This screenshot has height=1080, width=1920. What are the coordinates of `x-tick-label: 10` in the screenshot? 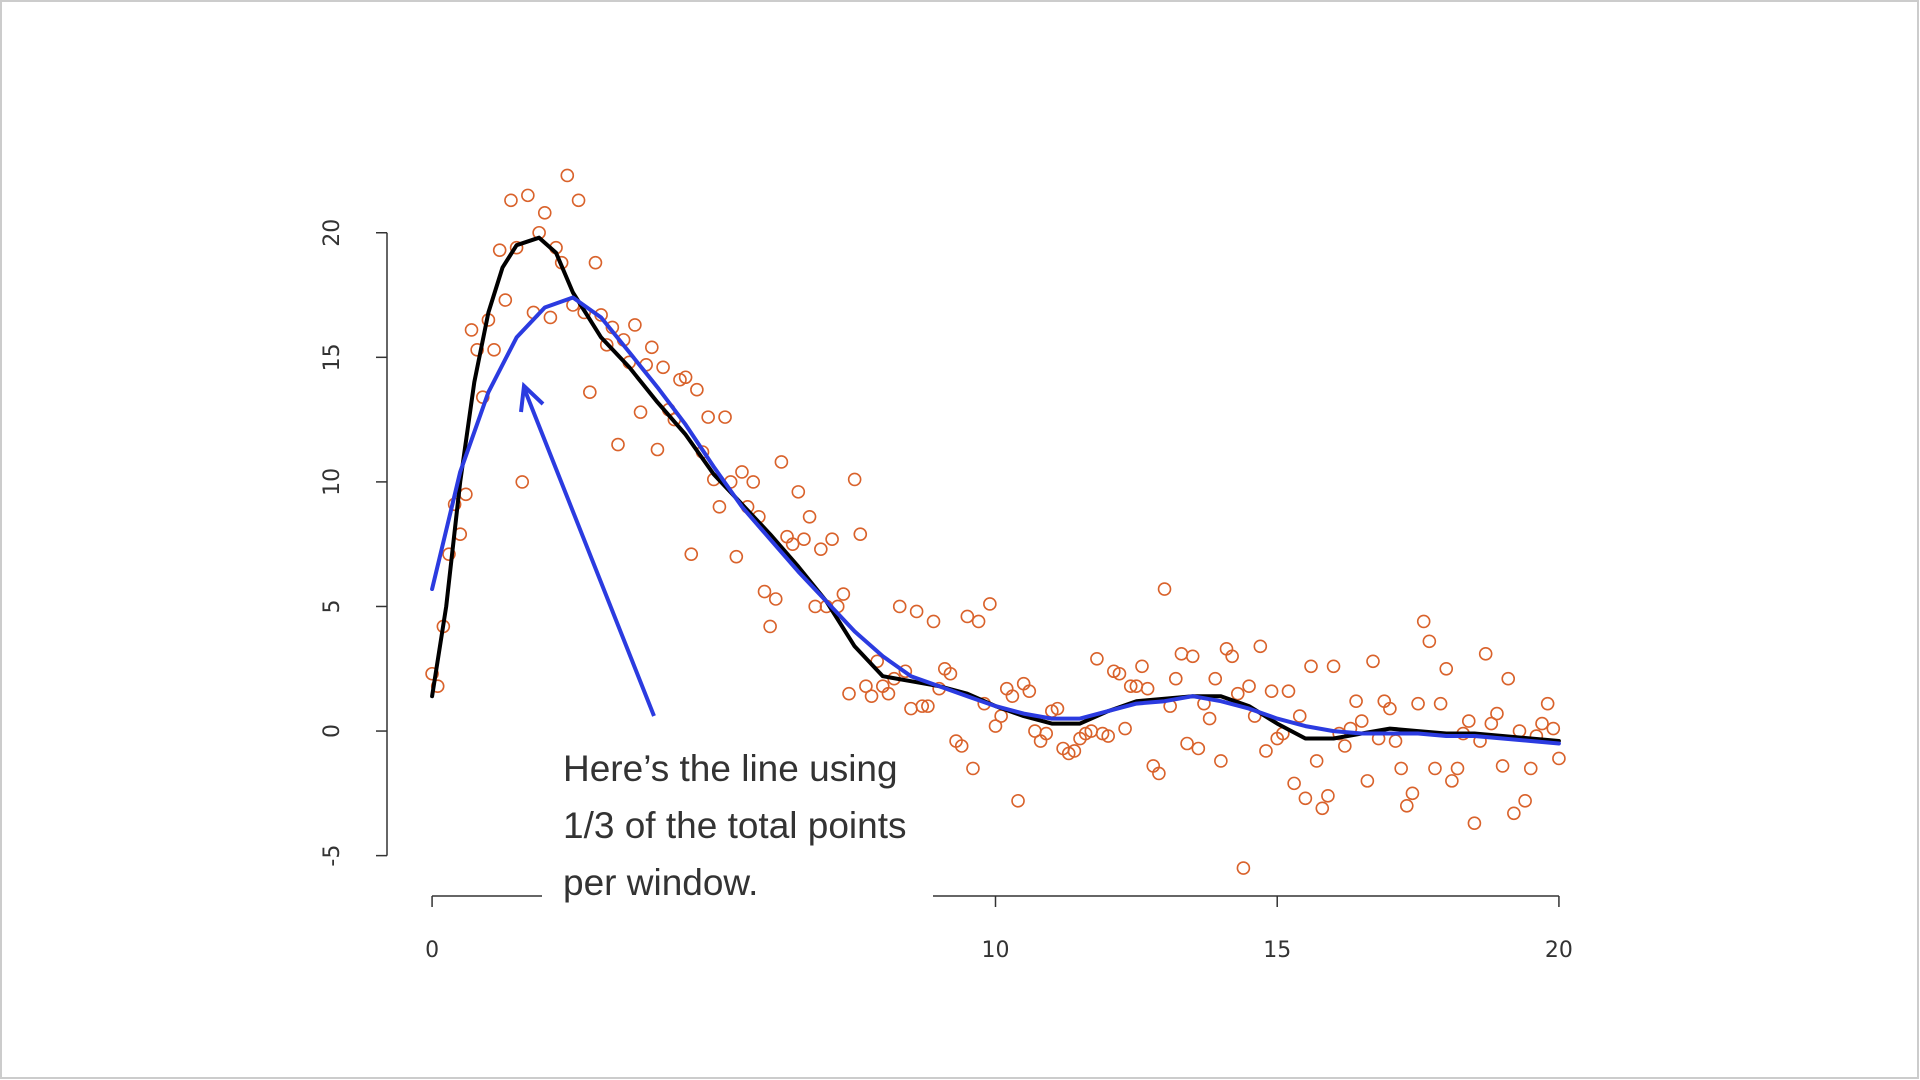 It's located at (996, 950).